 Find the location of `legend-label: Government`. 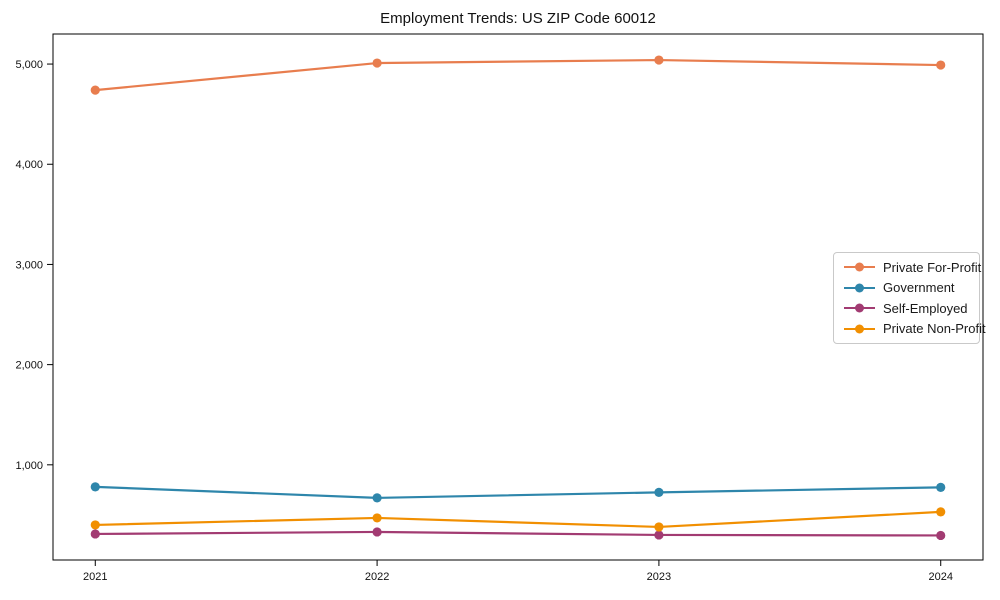

legend-label: Government is located at coordinates (919, 288).